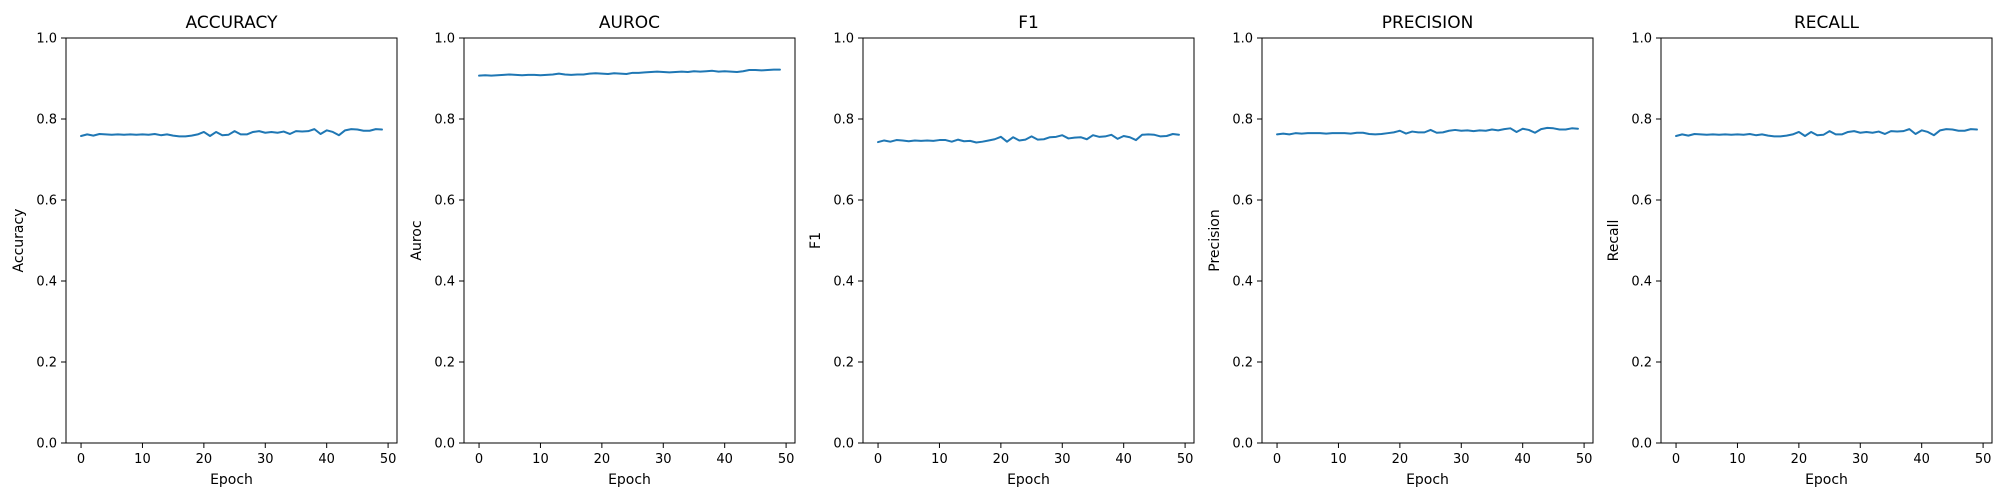  I want to click on auroc-y-axis-label: Auroc, so click(417, 240).